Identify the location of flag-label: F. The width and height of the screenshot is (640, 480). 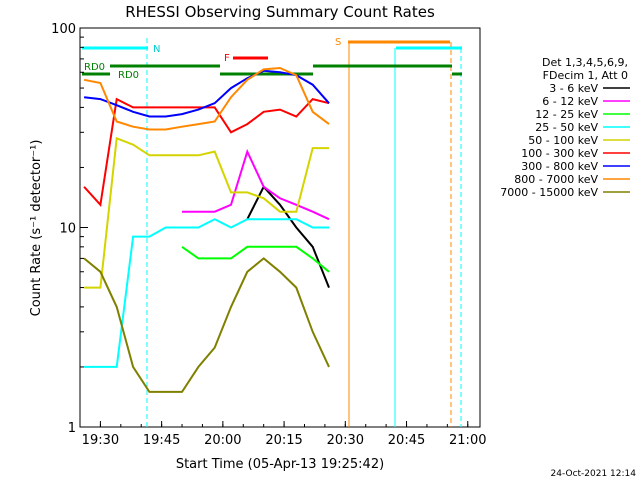
(227, 58).